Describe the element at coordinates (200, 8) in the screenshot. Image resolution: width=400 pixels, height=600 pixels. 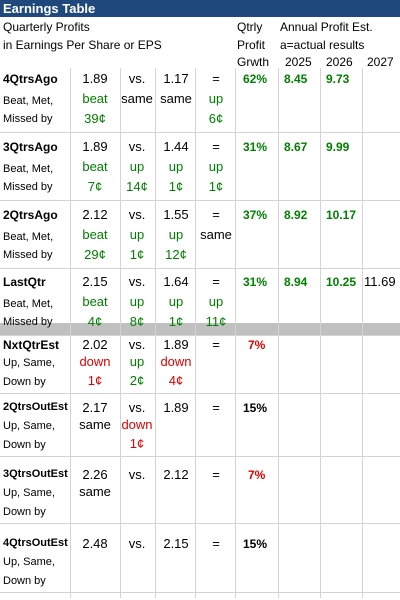
I see `title-bar` at that location.